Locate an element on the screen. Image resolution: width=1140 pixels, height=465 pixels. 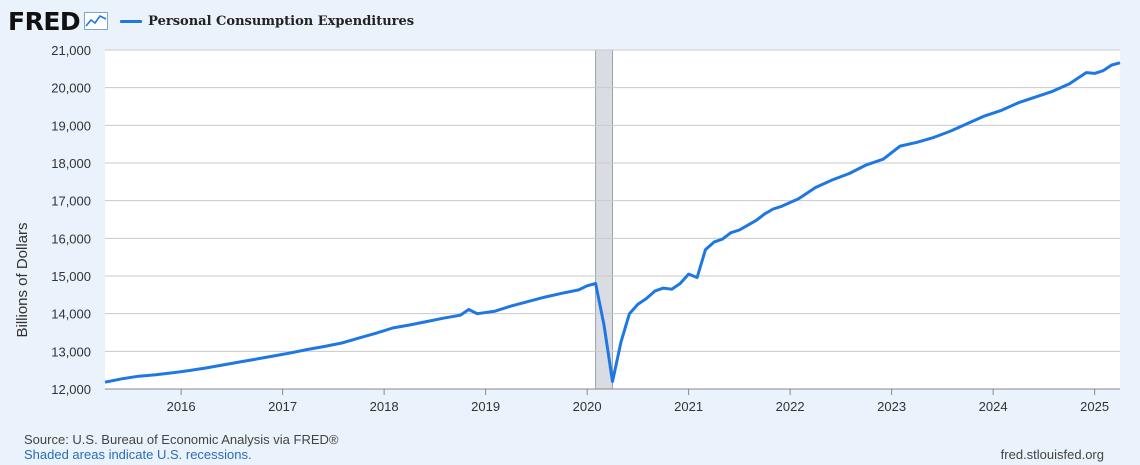
chart-header: FRED Personal Consumption Expenditures is located at coordinates (211, 21).